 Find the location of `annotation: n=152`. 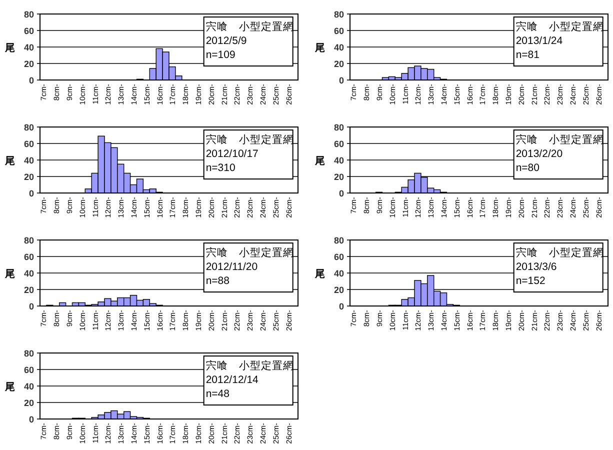

annotation: n=152 is located at coordinates (531, 281).